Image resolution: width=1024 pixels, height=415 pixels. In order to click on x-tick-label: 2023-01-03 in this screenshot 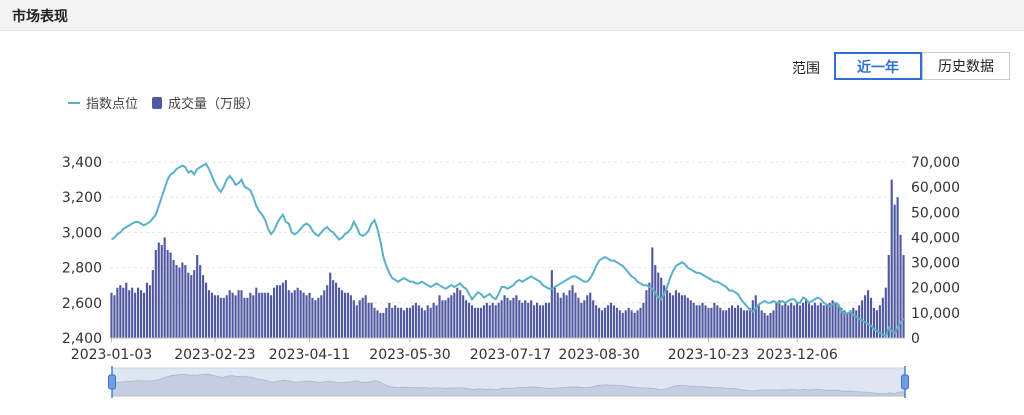, I will do `click(111, 355)`.